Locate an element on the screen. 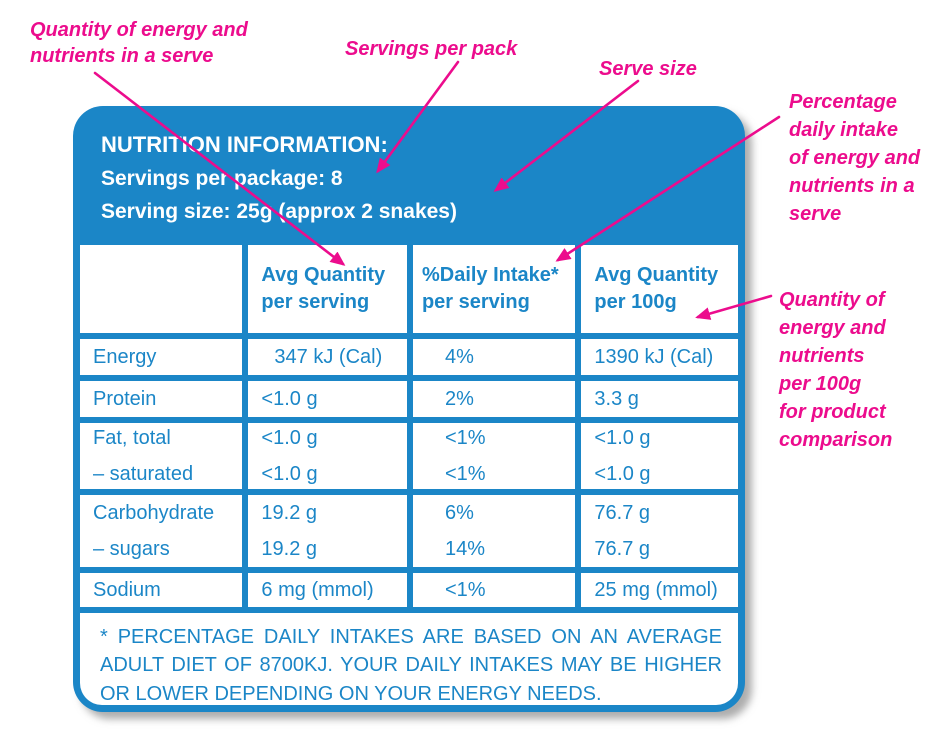 The height and width of the screenshot is (754, 945). col-header-daily-intake: %Daily Intake* per serving is located at coordinates (494, 289).